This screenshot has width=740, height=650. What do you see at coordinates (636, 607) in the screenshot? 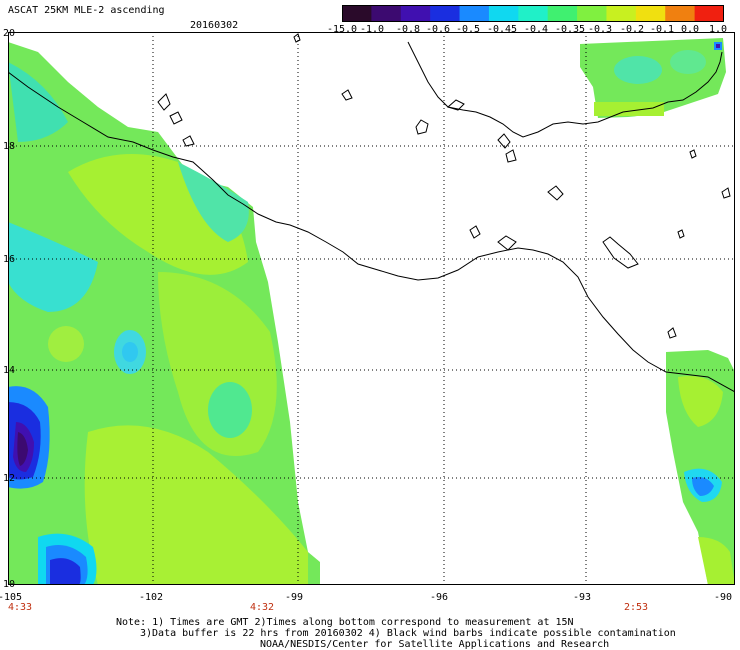
I see `time-label: 2:53` at bounding box center [636, 607].